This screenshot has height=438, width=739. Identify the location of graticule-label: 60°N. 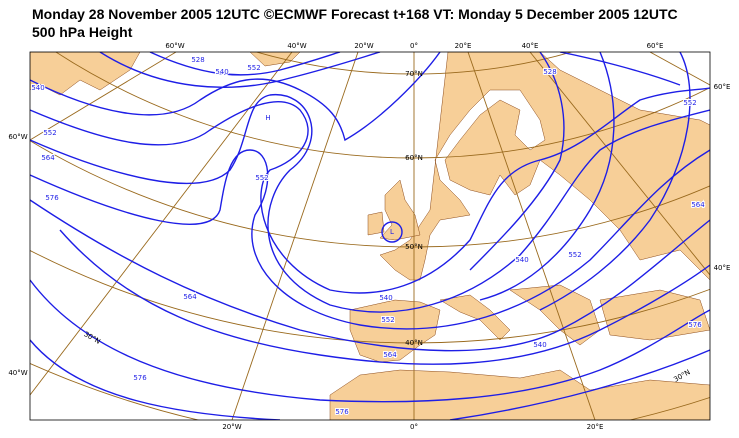
(414, 158).